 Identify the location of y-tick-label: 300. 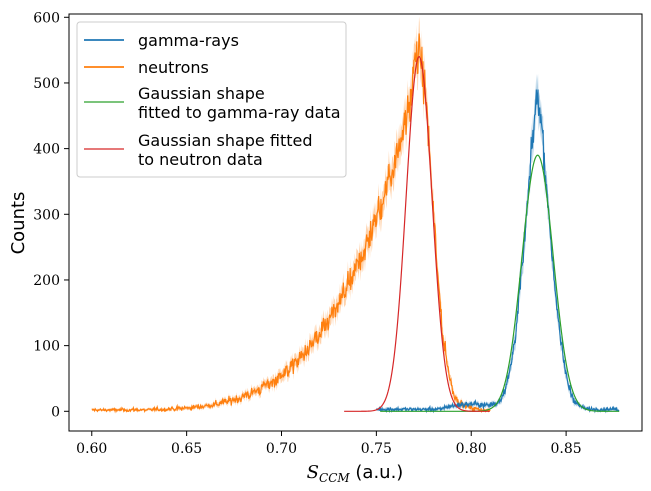
(46, 215).